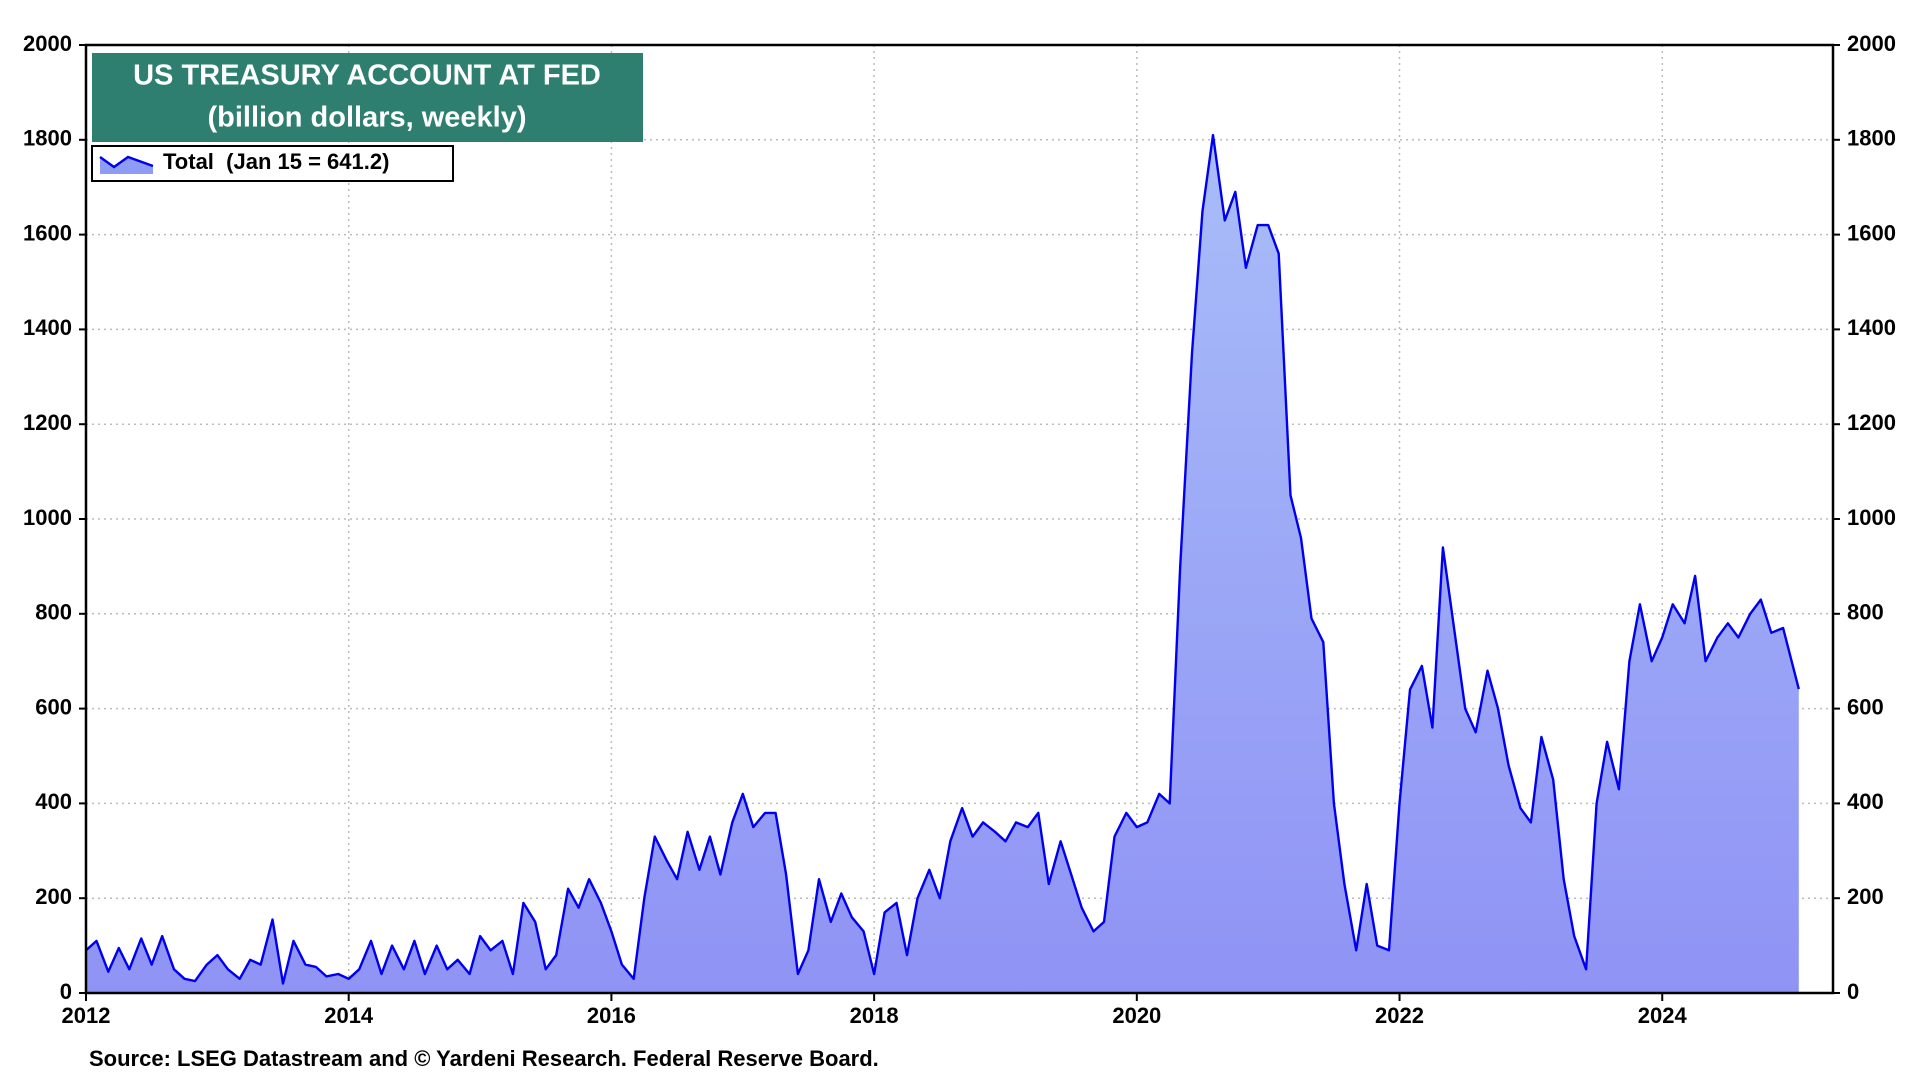  What do you see at coordinates (1871, 138) in the screenshot?
I see `y2-tick-label: 1800` at bounding box center [1871, 138].